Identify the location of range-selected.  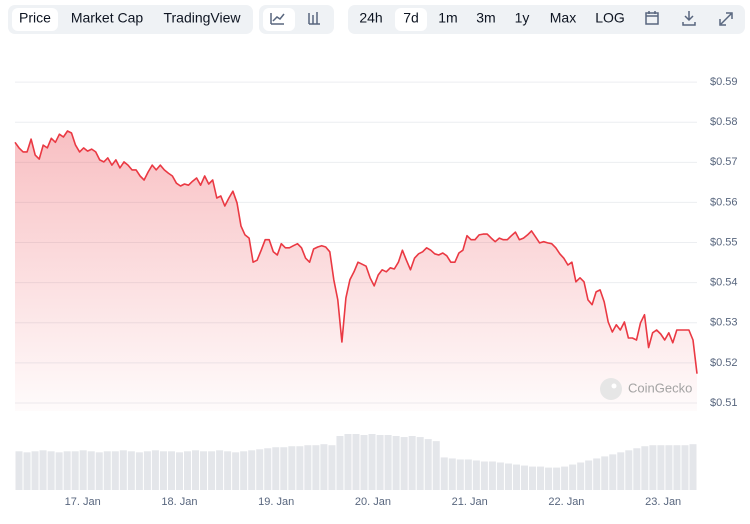
(411, 19).